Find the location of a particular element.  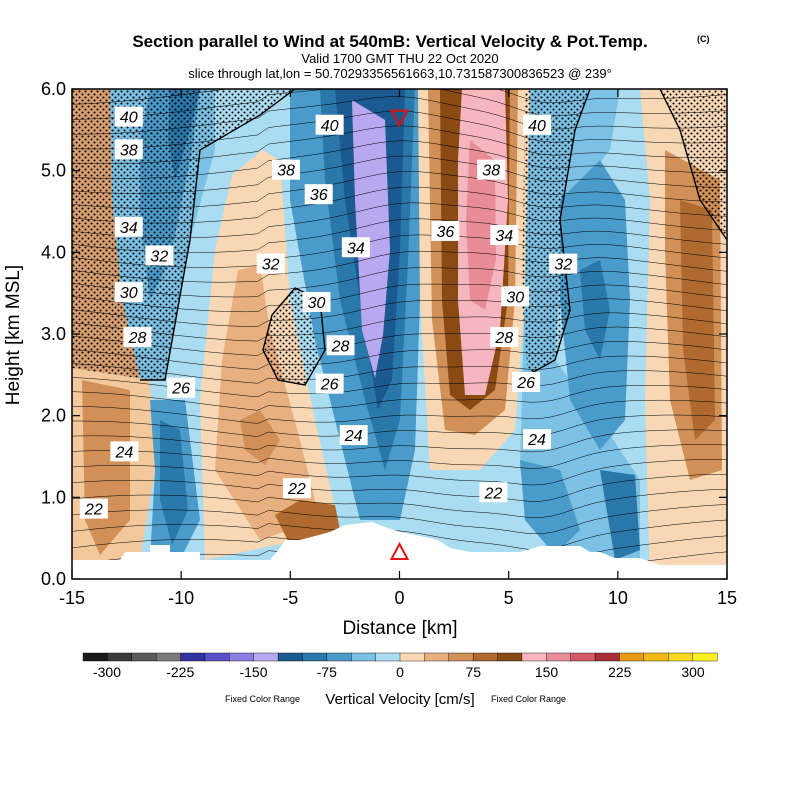

theta-label: 38 is located at coordinates (128, 149).